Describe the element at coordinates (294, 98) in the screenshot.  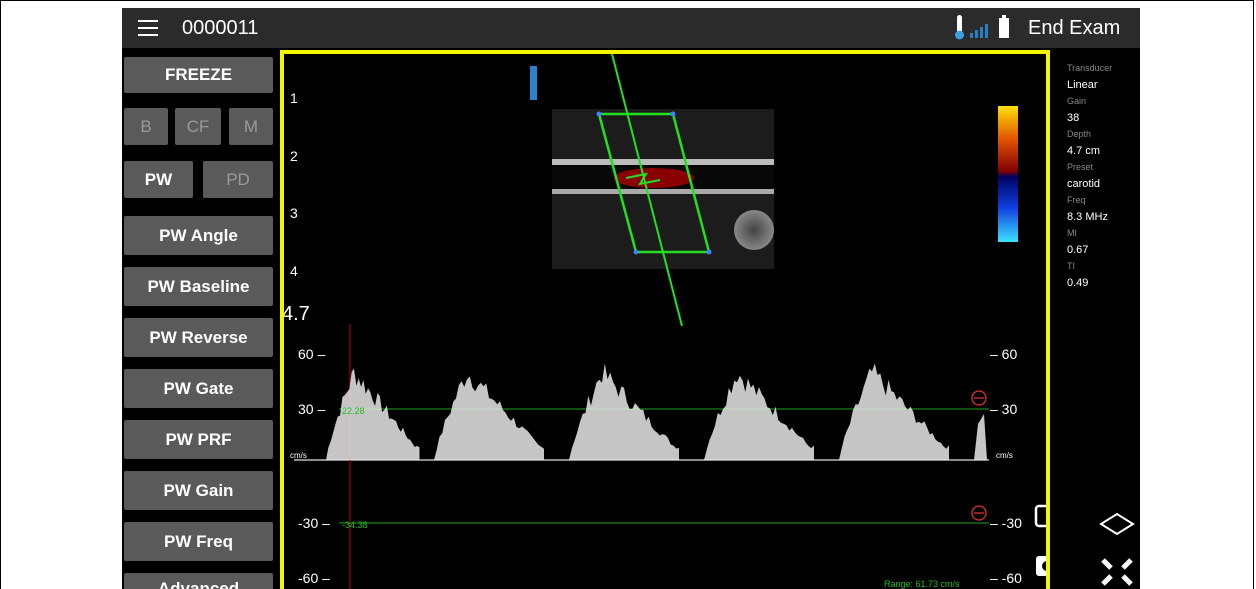
I see `depth-mark: 1` at that location.